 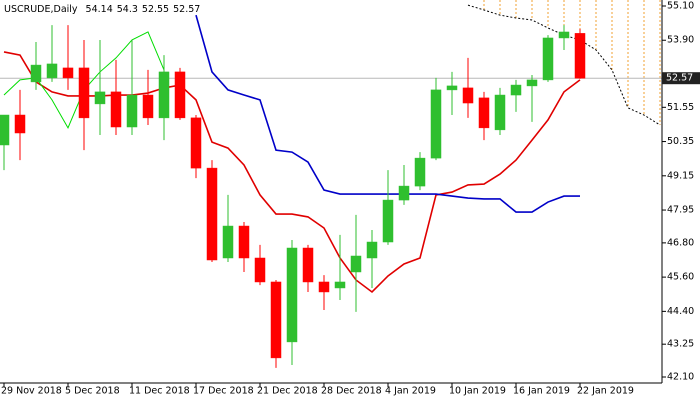 What do you see at coordinates (99, 9) in the screenshot?
I see `open-value: 54.14` at bounding box center [99, 9].